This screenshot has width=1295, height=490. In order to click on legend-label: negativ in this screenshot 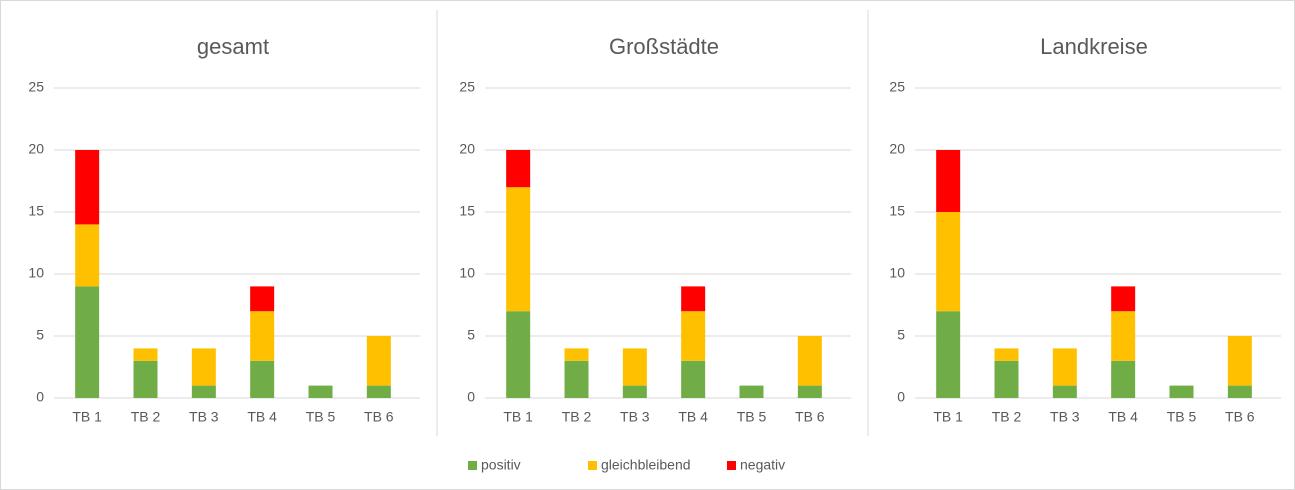, I will do `click(762, 465)`.